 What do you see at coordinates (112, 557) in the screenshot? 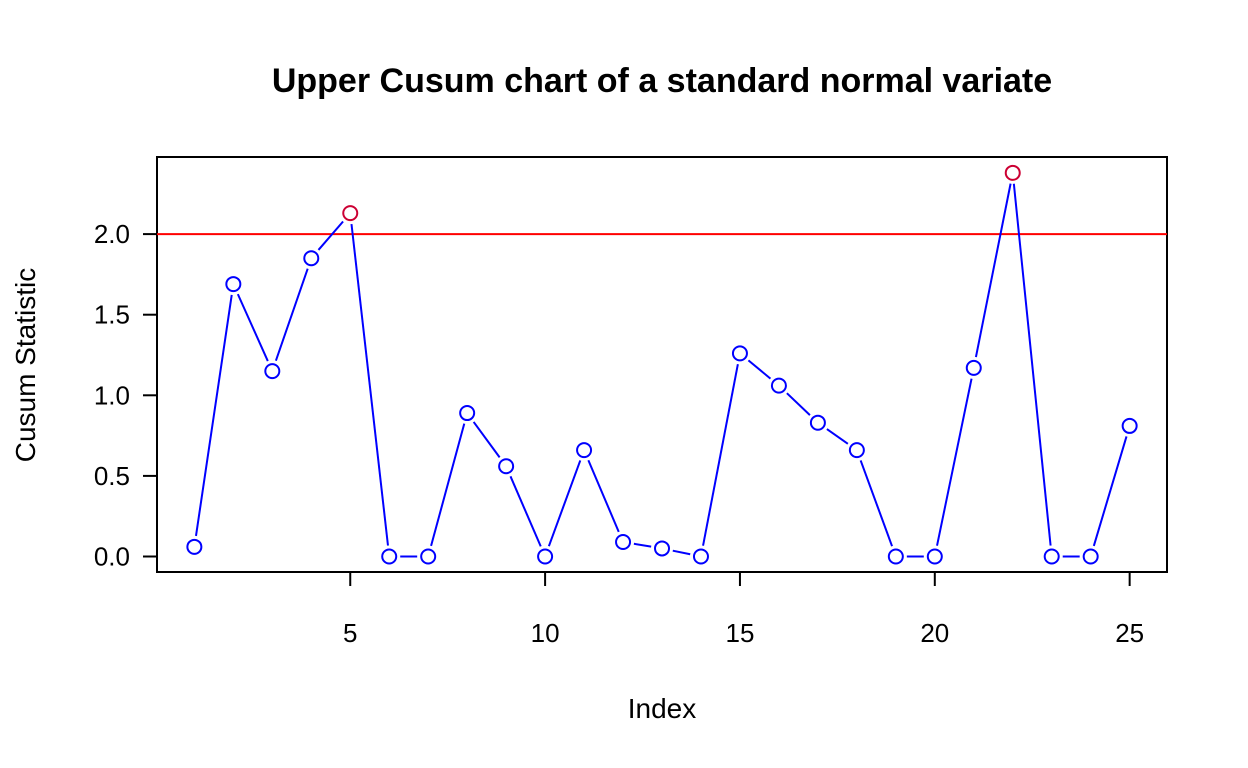
I see `y-tick-label: 0.0` at bounding box center [112, 557].